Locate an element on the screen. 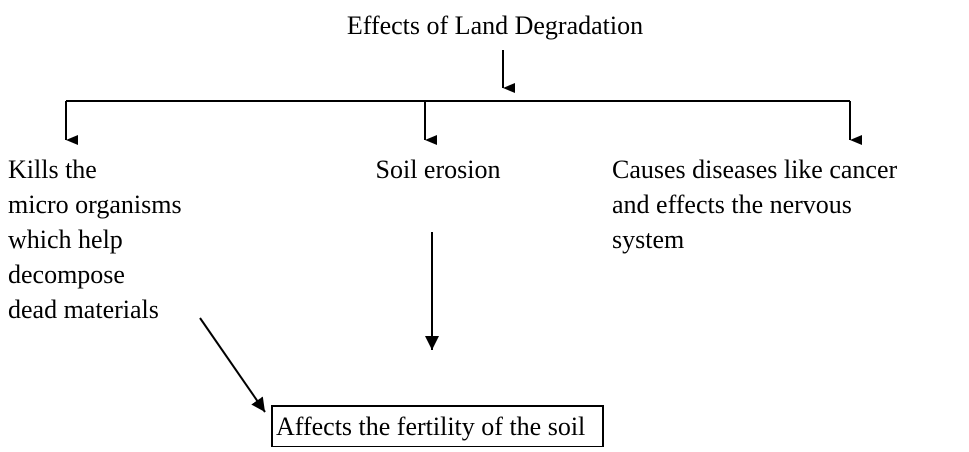  node-label: Affects the fertility of the soil is located at coordinates (430, 426).